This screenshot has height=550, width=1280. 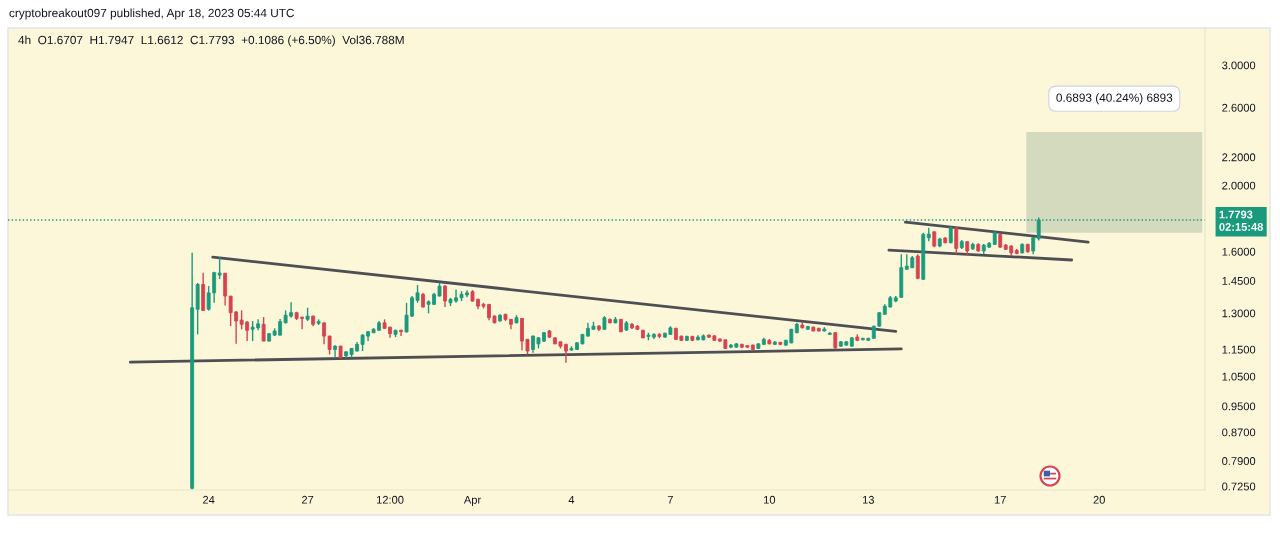 I want to click on y-tick-label: 0.7250, so click(x=1239, y=486).